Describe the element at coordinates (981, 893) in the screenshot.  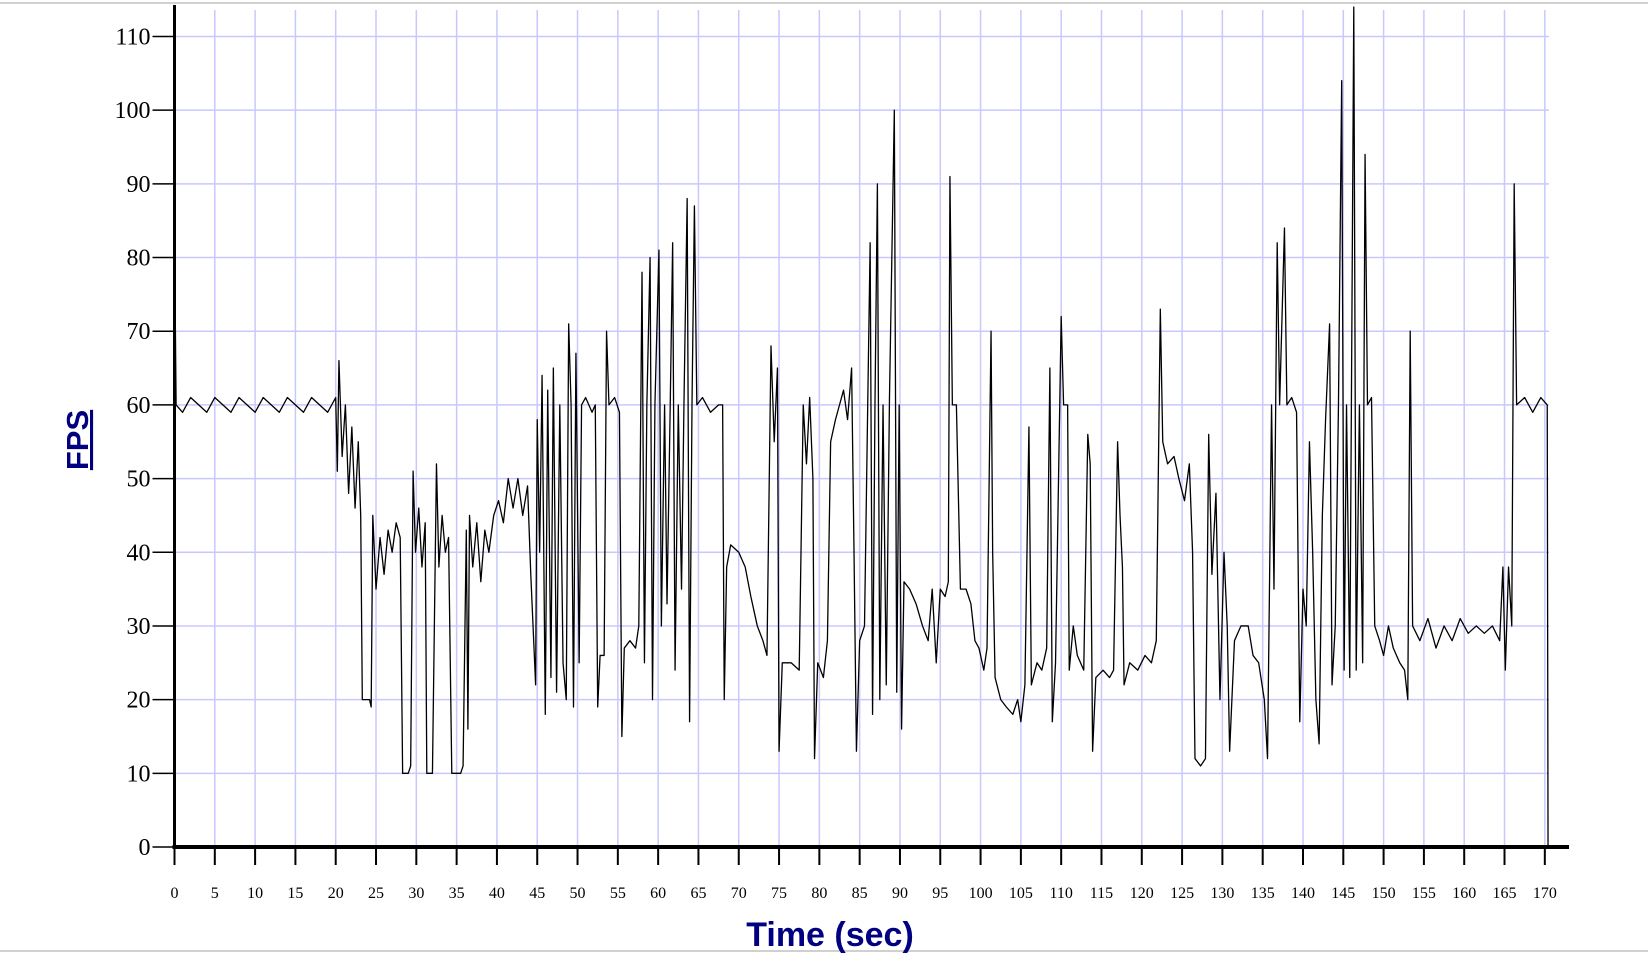
I see `x-tick-label: 100` at that location.